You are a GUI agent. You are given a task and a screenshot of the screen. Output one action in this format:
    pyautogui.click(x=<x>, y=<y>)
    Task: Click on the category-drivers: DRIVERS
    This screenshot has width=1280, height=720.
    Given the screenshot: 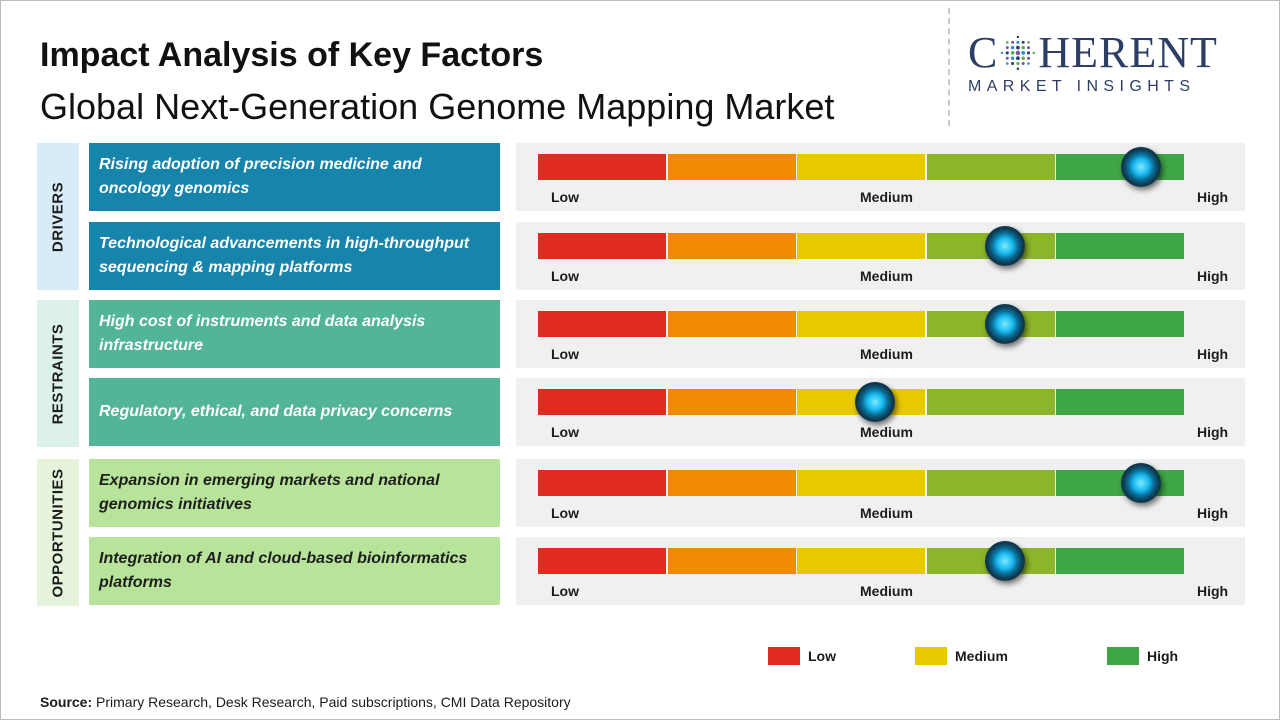 What is the action you would take?
    pyautogui.click(x=58, y=216)
    